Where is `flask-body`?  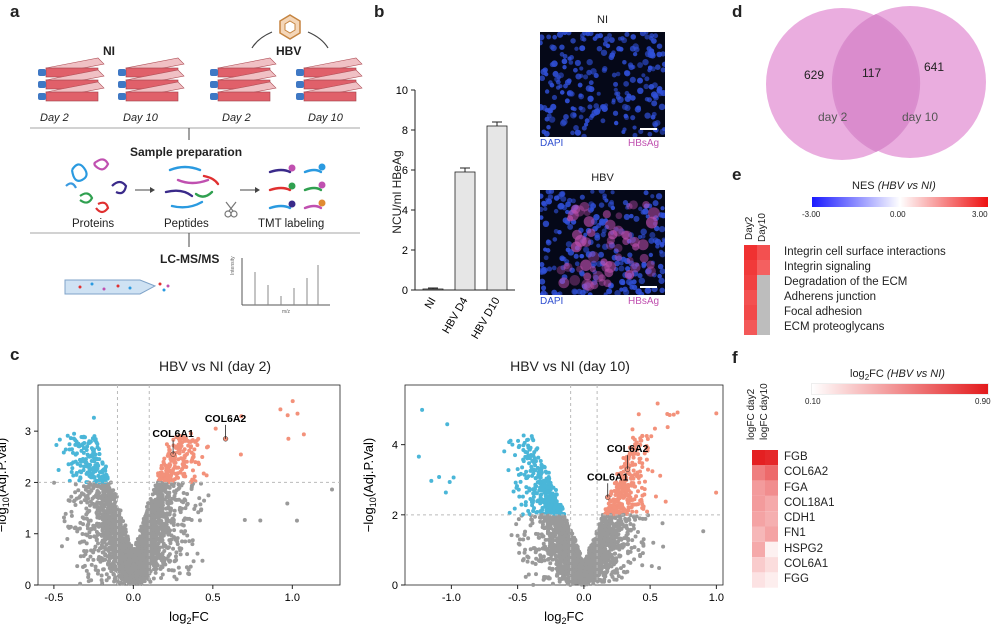 flask-body is located at coordinates (244, 96).